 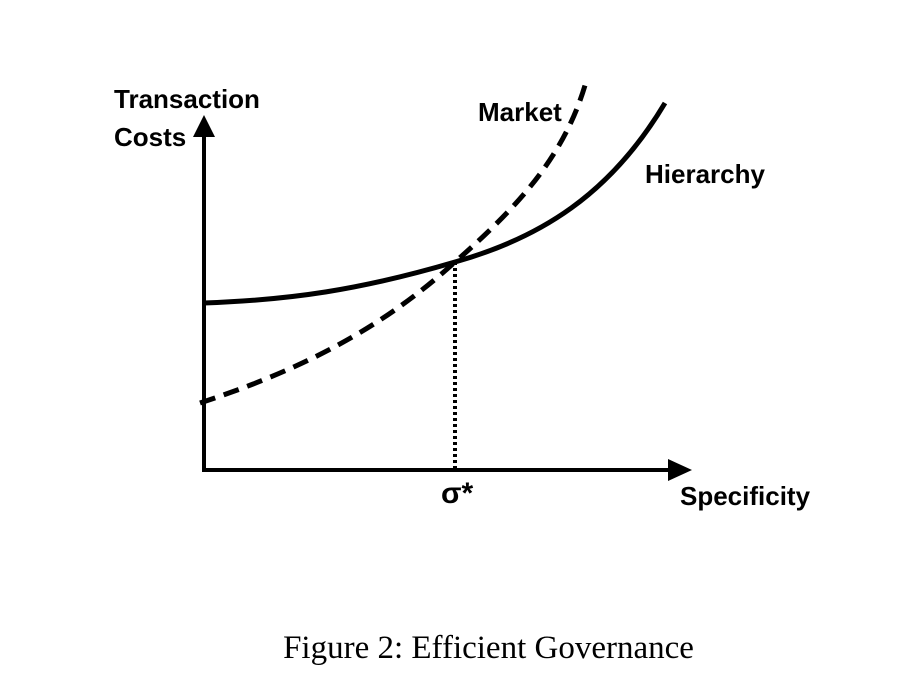 What do you see at coordinates (705, 174) in the screenshot?
I see `hierarchy-curve-label: Hierarchy` at bounding box center [705, 174].